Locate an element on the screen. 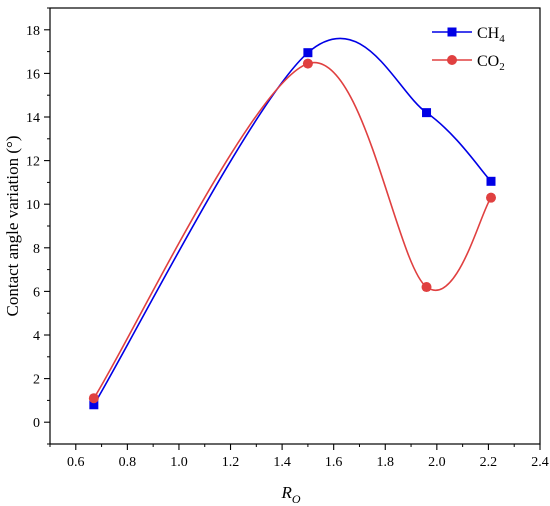  x-tick-label: 1.4 is located at coordinates (282, 462).